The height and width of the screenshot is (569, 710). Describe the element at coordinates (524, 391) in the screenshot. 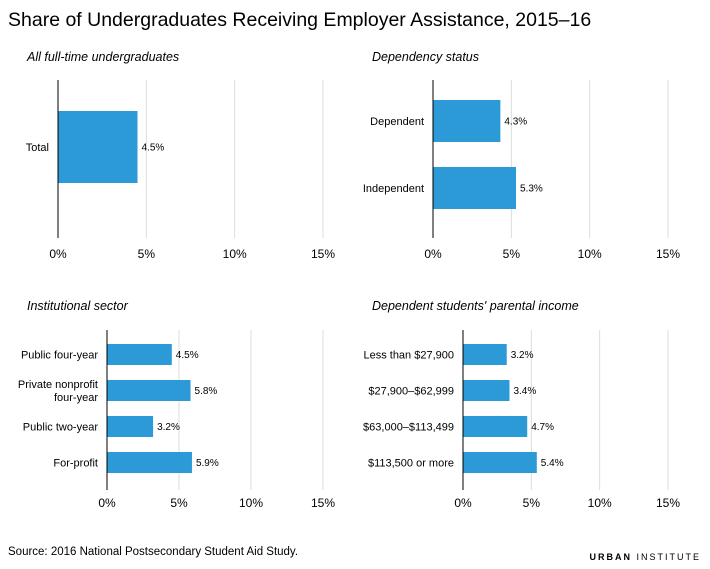

I see `data-label: 3.4%` at that location.